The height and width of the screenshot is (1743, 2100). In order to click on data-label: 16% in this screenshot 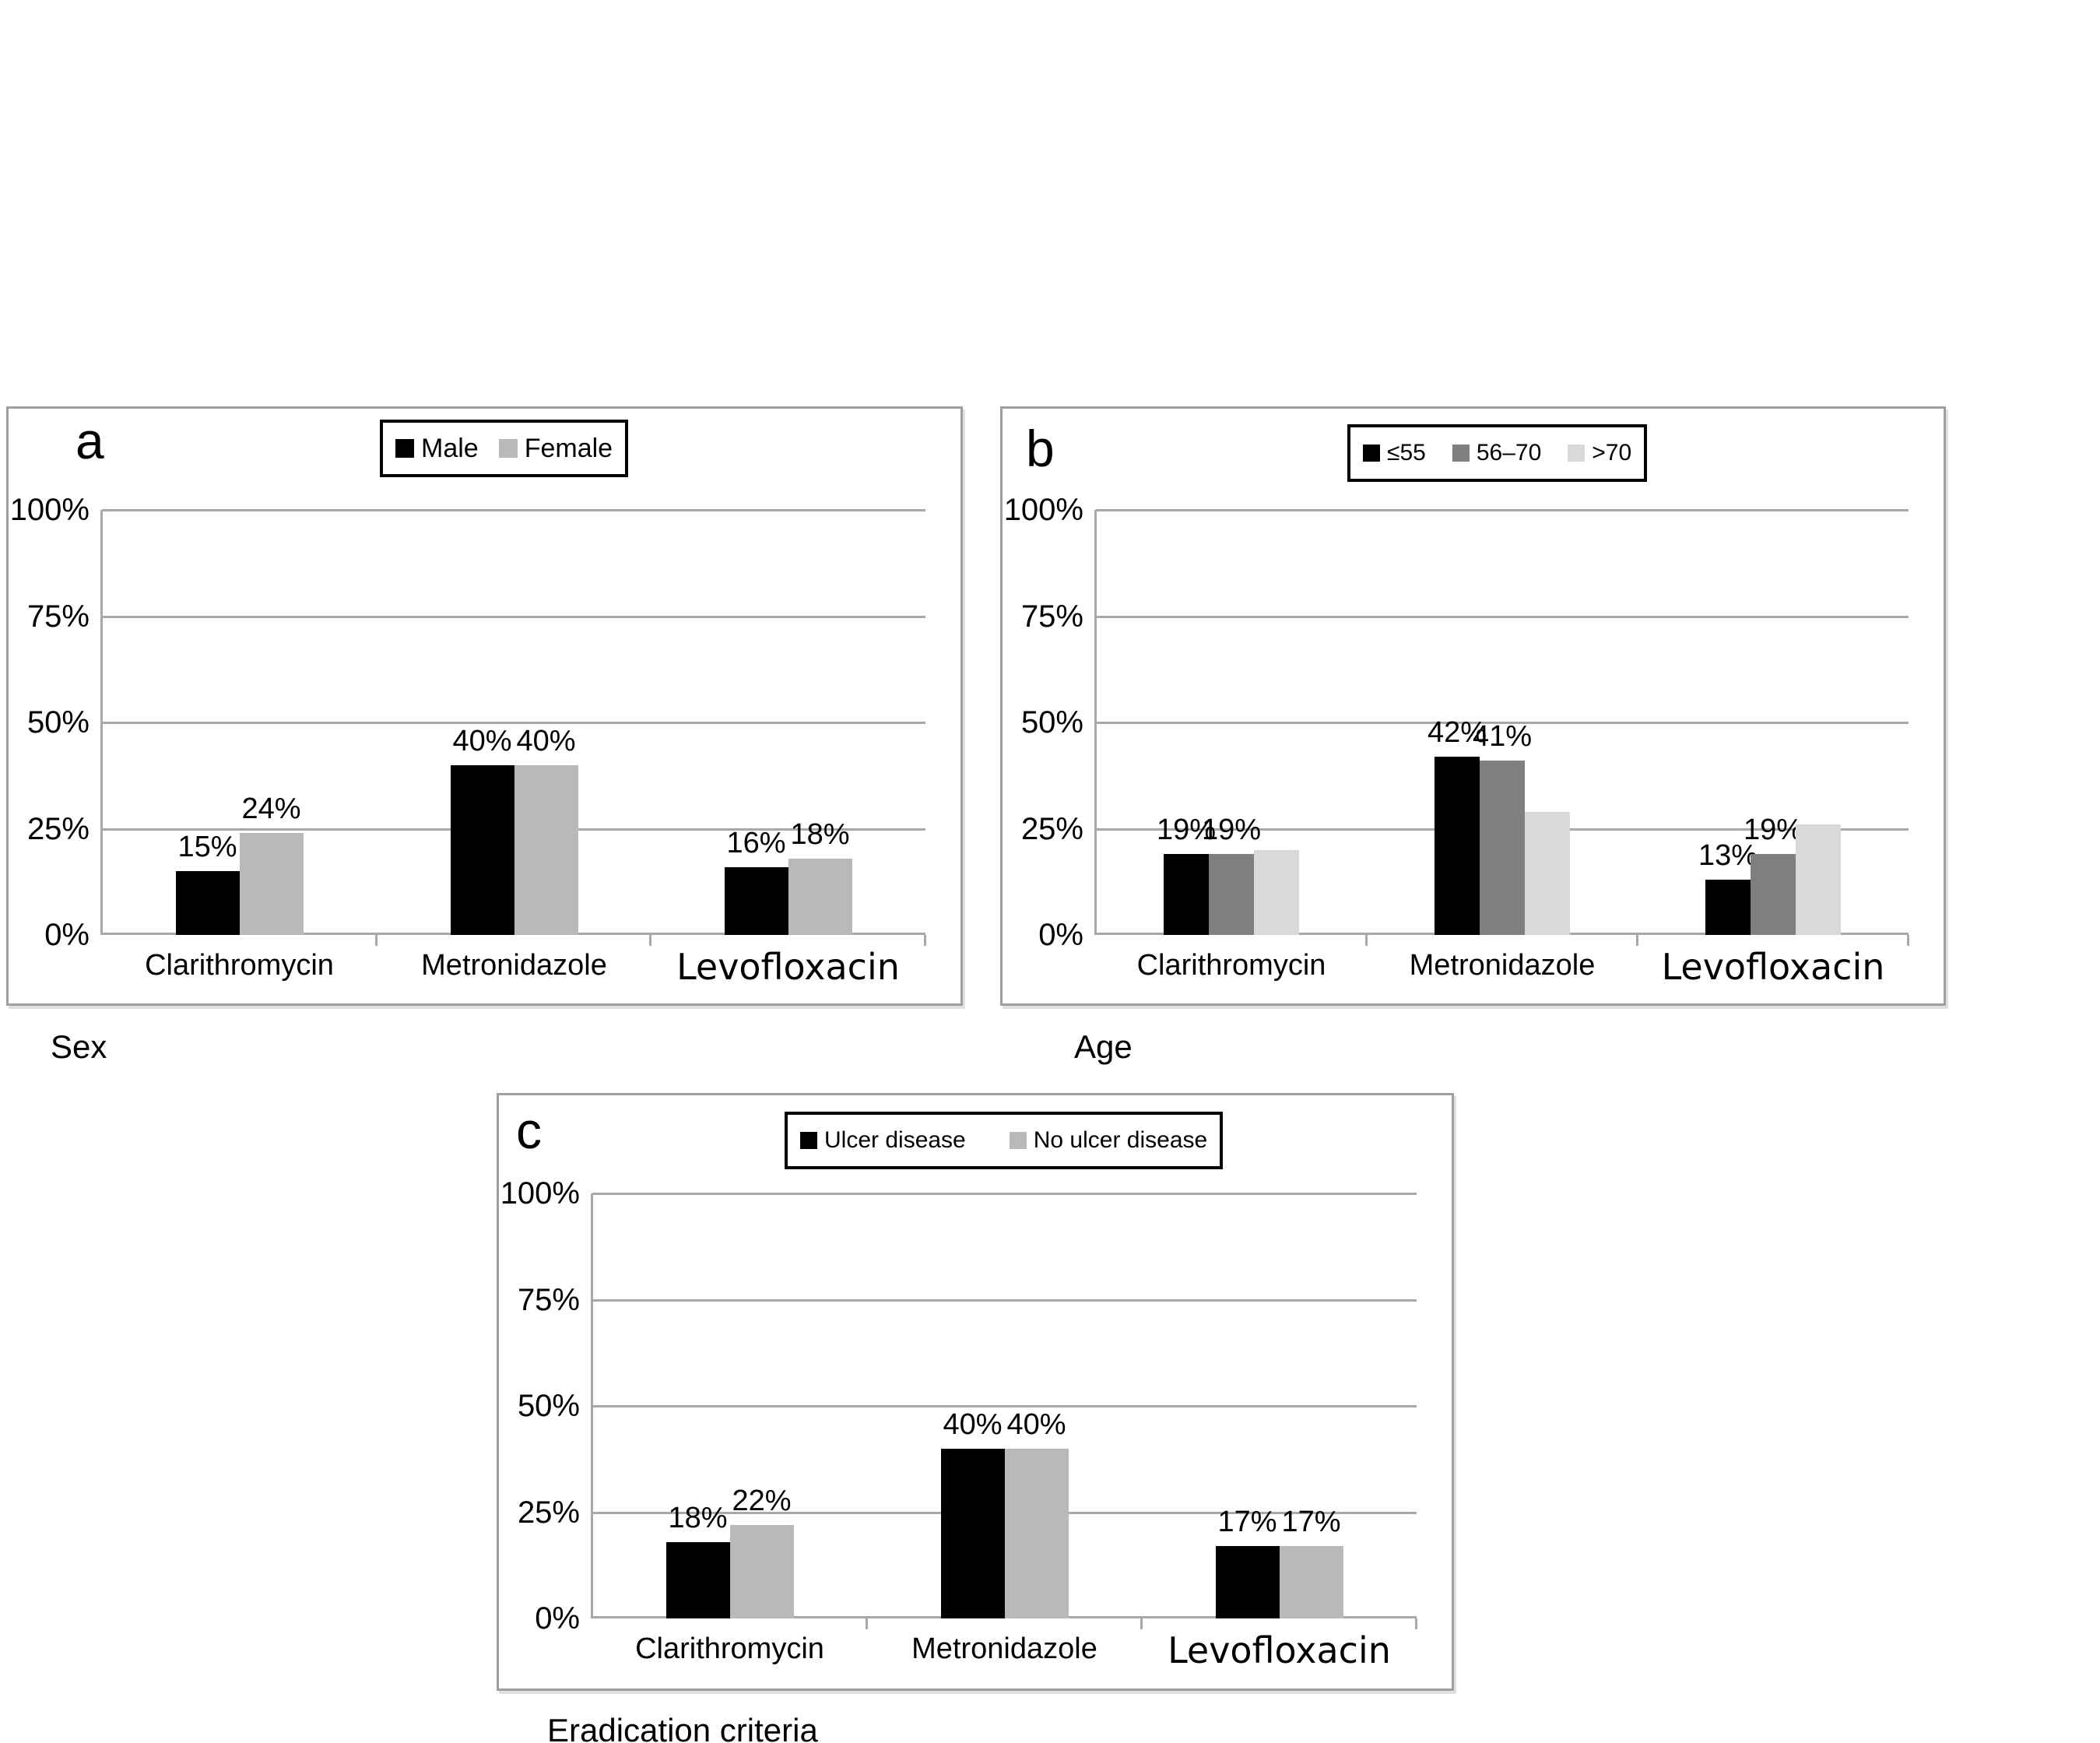, I will do `click(756, 843)`.